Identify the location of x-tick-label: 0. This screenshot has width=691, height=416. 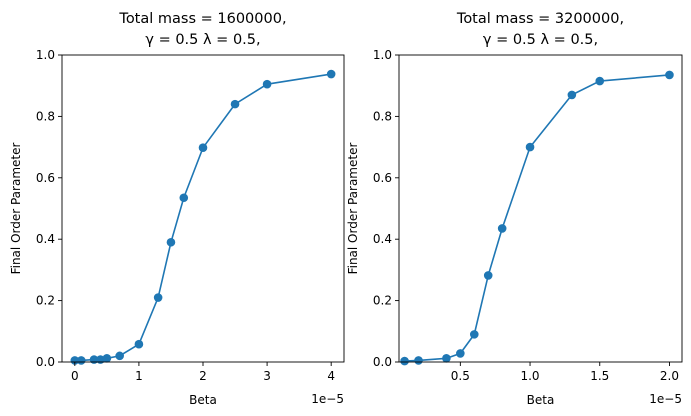
(75, 376).